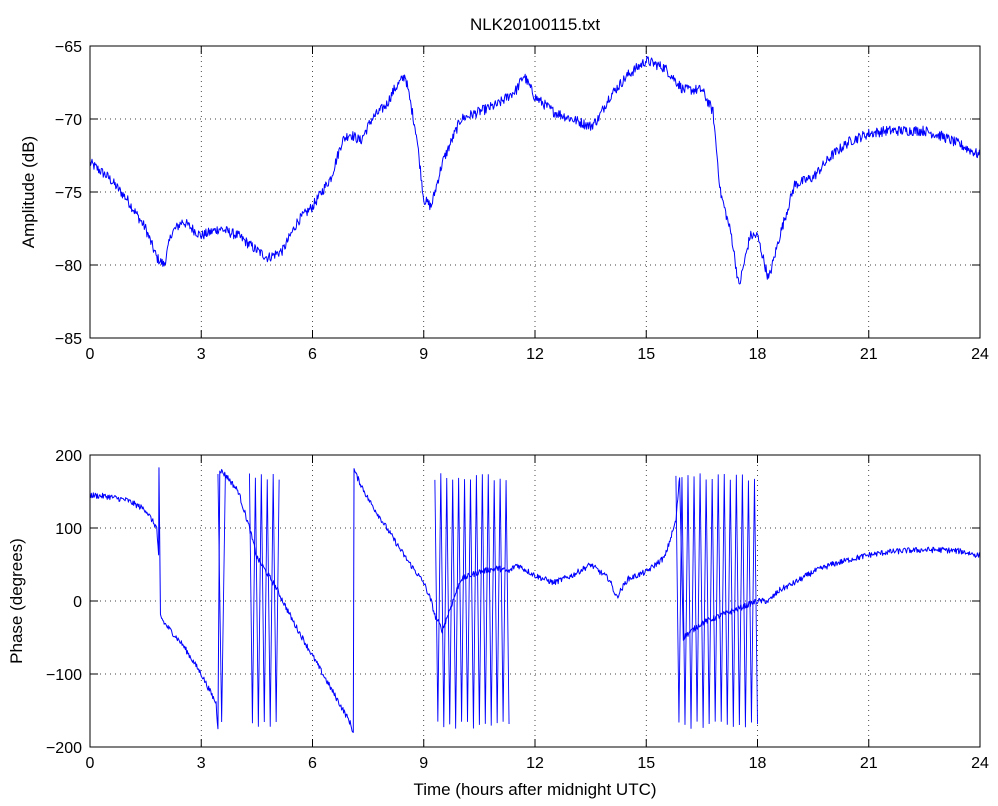 The height and width of the screenshot is (806, 998). I want to click on amplitude-x-tick-labels: 0 3 6 9 12 15 18 21 24, so click(537, 354).